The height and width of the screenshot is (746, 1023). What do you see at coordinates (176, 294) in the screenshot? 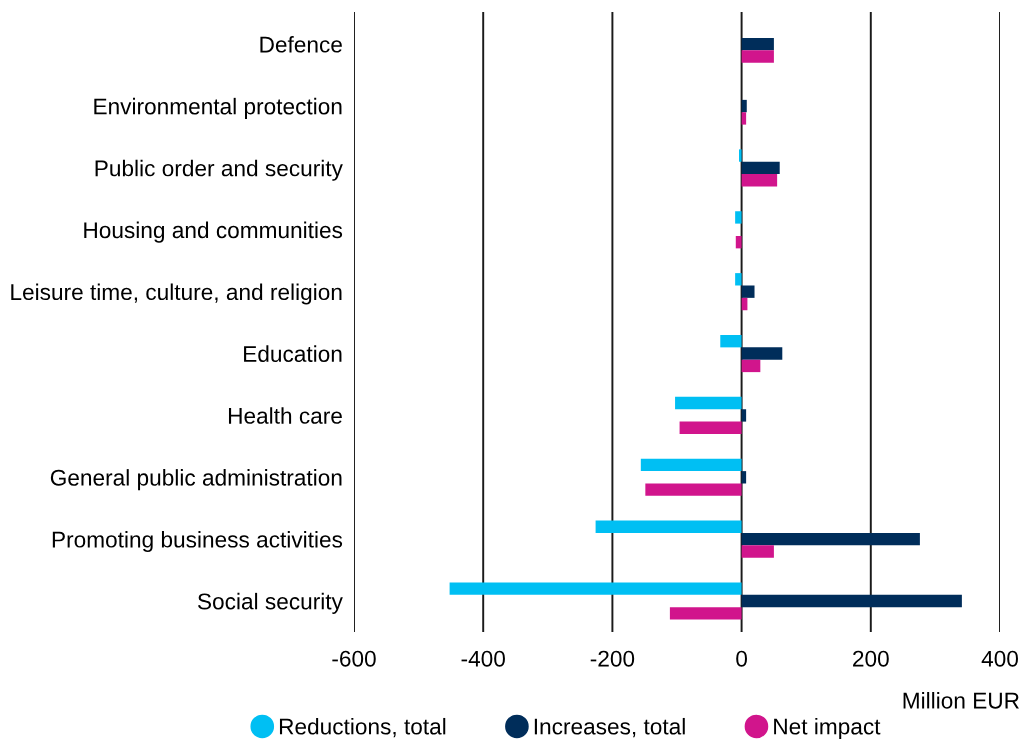
I see `y-tick-label: Leisure time, culture, and religion` at bounding box center [176, 294].